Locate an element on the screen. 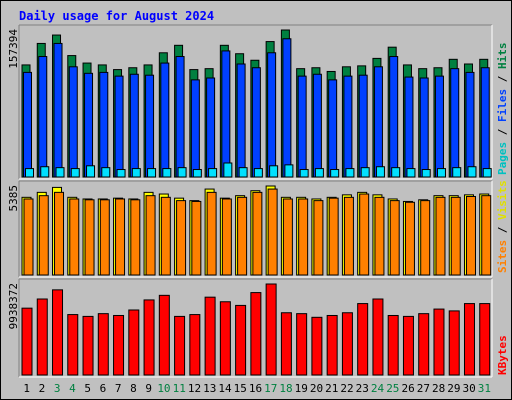 Image resolution: width=512 pixels, height=400 pixels. x-tick-label-11: 11 is located at coordinates (179, 388).